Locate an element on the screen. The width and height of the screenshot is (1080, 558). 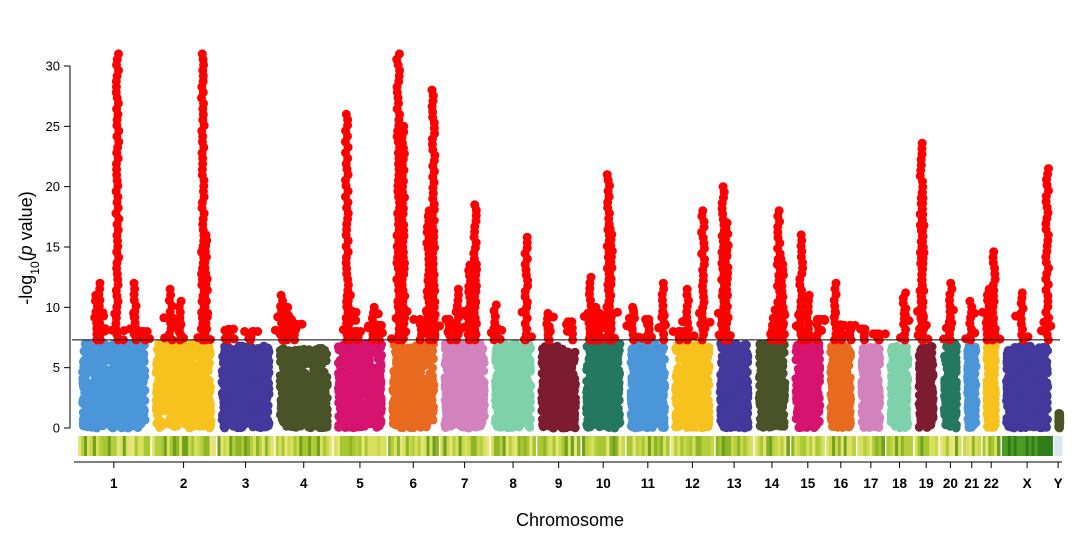
chromosome-2-points is located at coordinates (183, 241).